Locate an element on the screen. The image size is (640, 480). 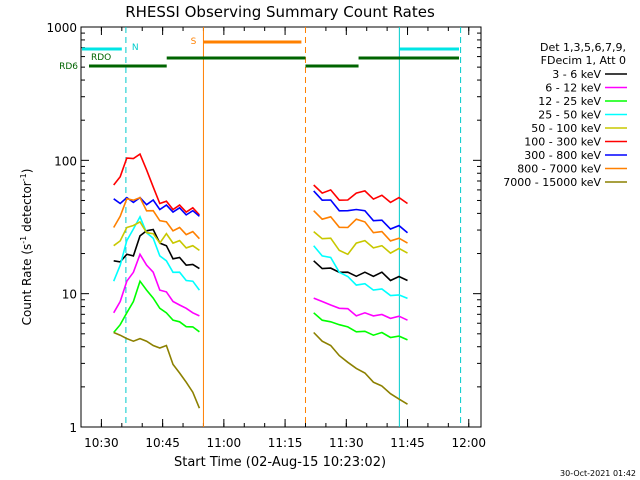
x-axis-label: Start Time (02-Aug-15 10:23:02) is located at coordinates (280, 462).